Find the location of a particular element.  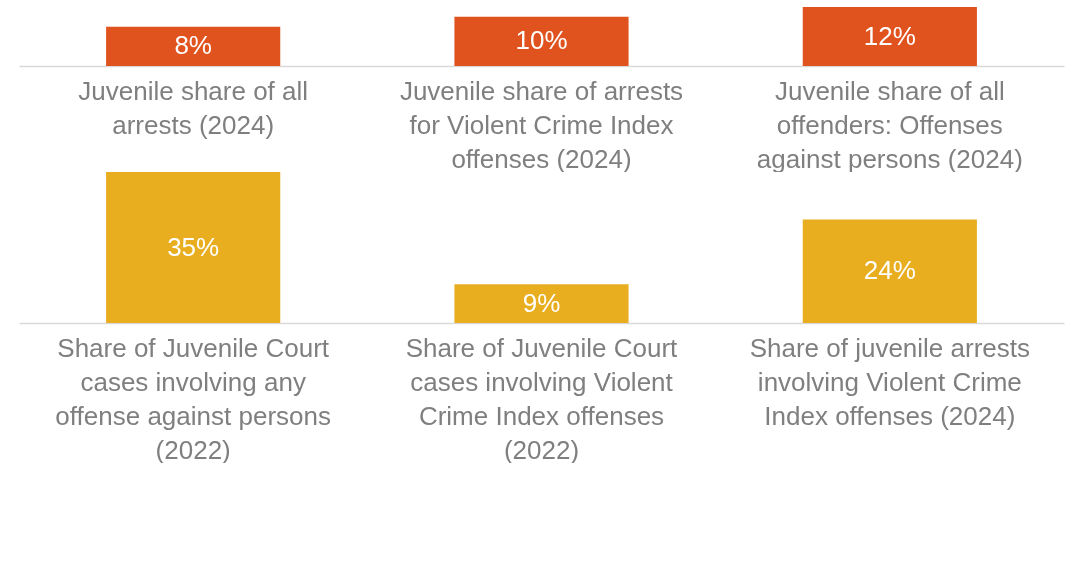

data-label: 12% is located at coordinates (889, 35).